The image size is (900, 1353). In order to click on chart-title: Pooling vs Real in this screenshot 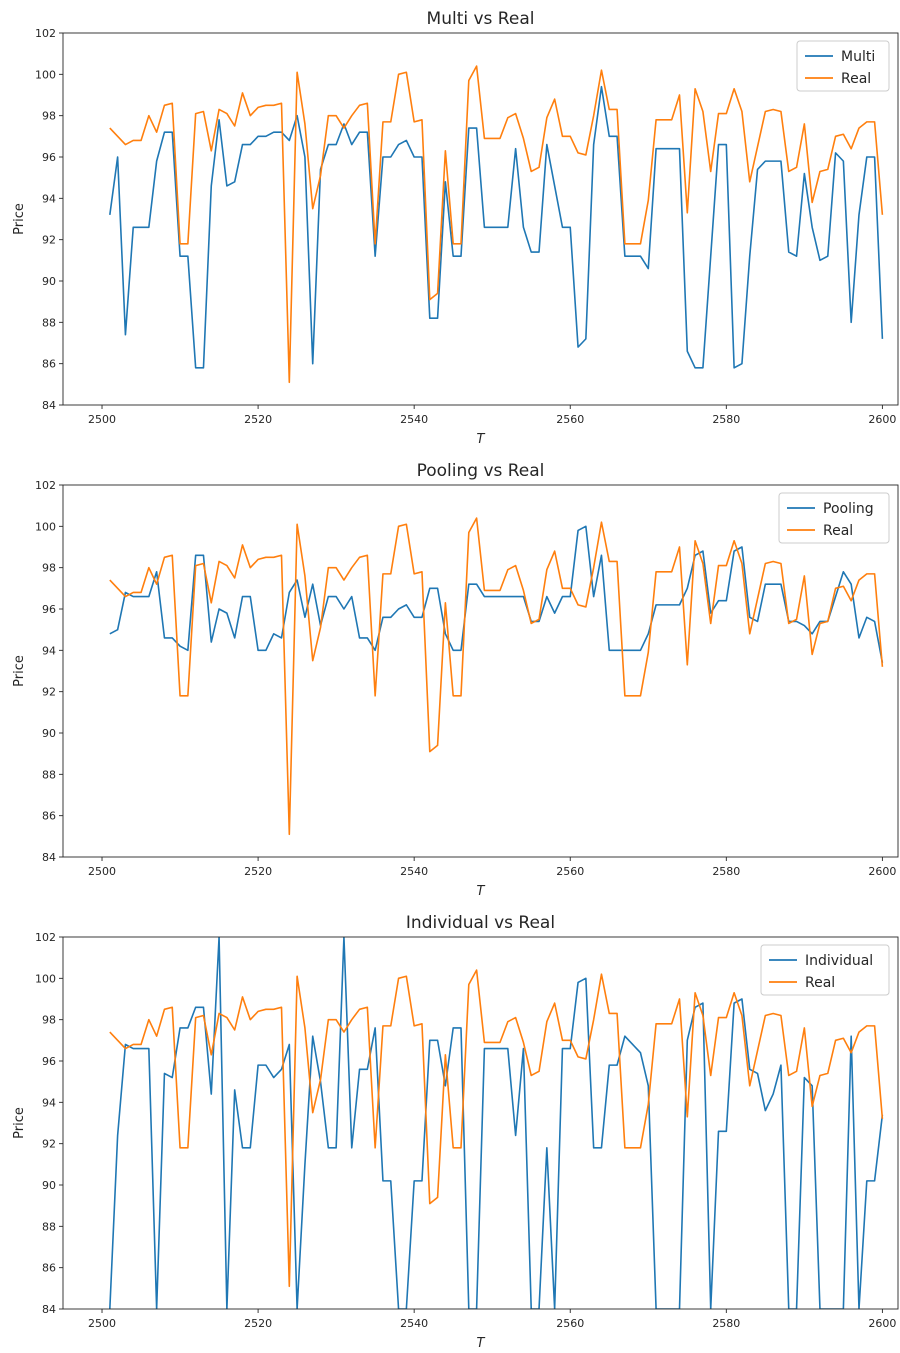, I will do `click(481, 471)`.